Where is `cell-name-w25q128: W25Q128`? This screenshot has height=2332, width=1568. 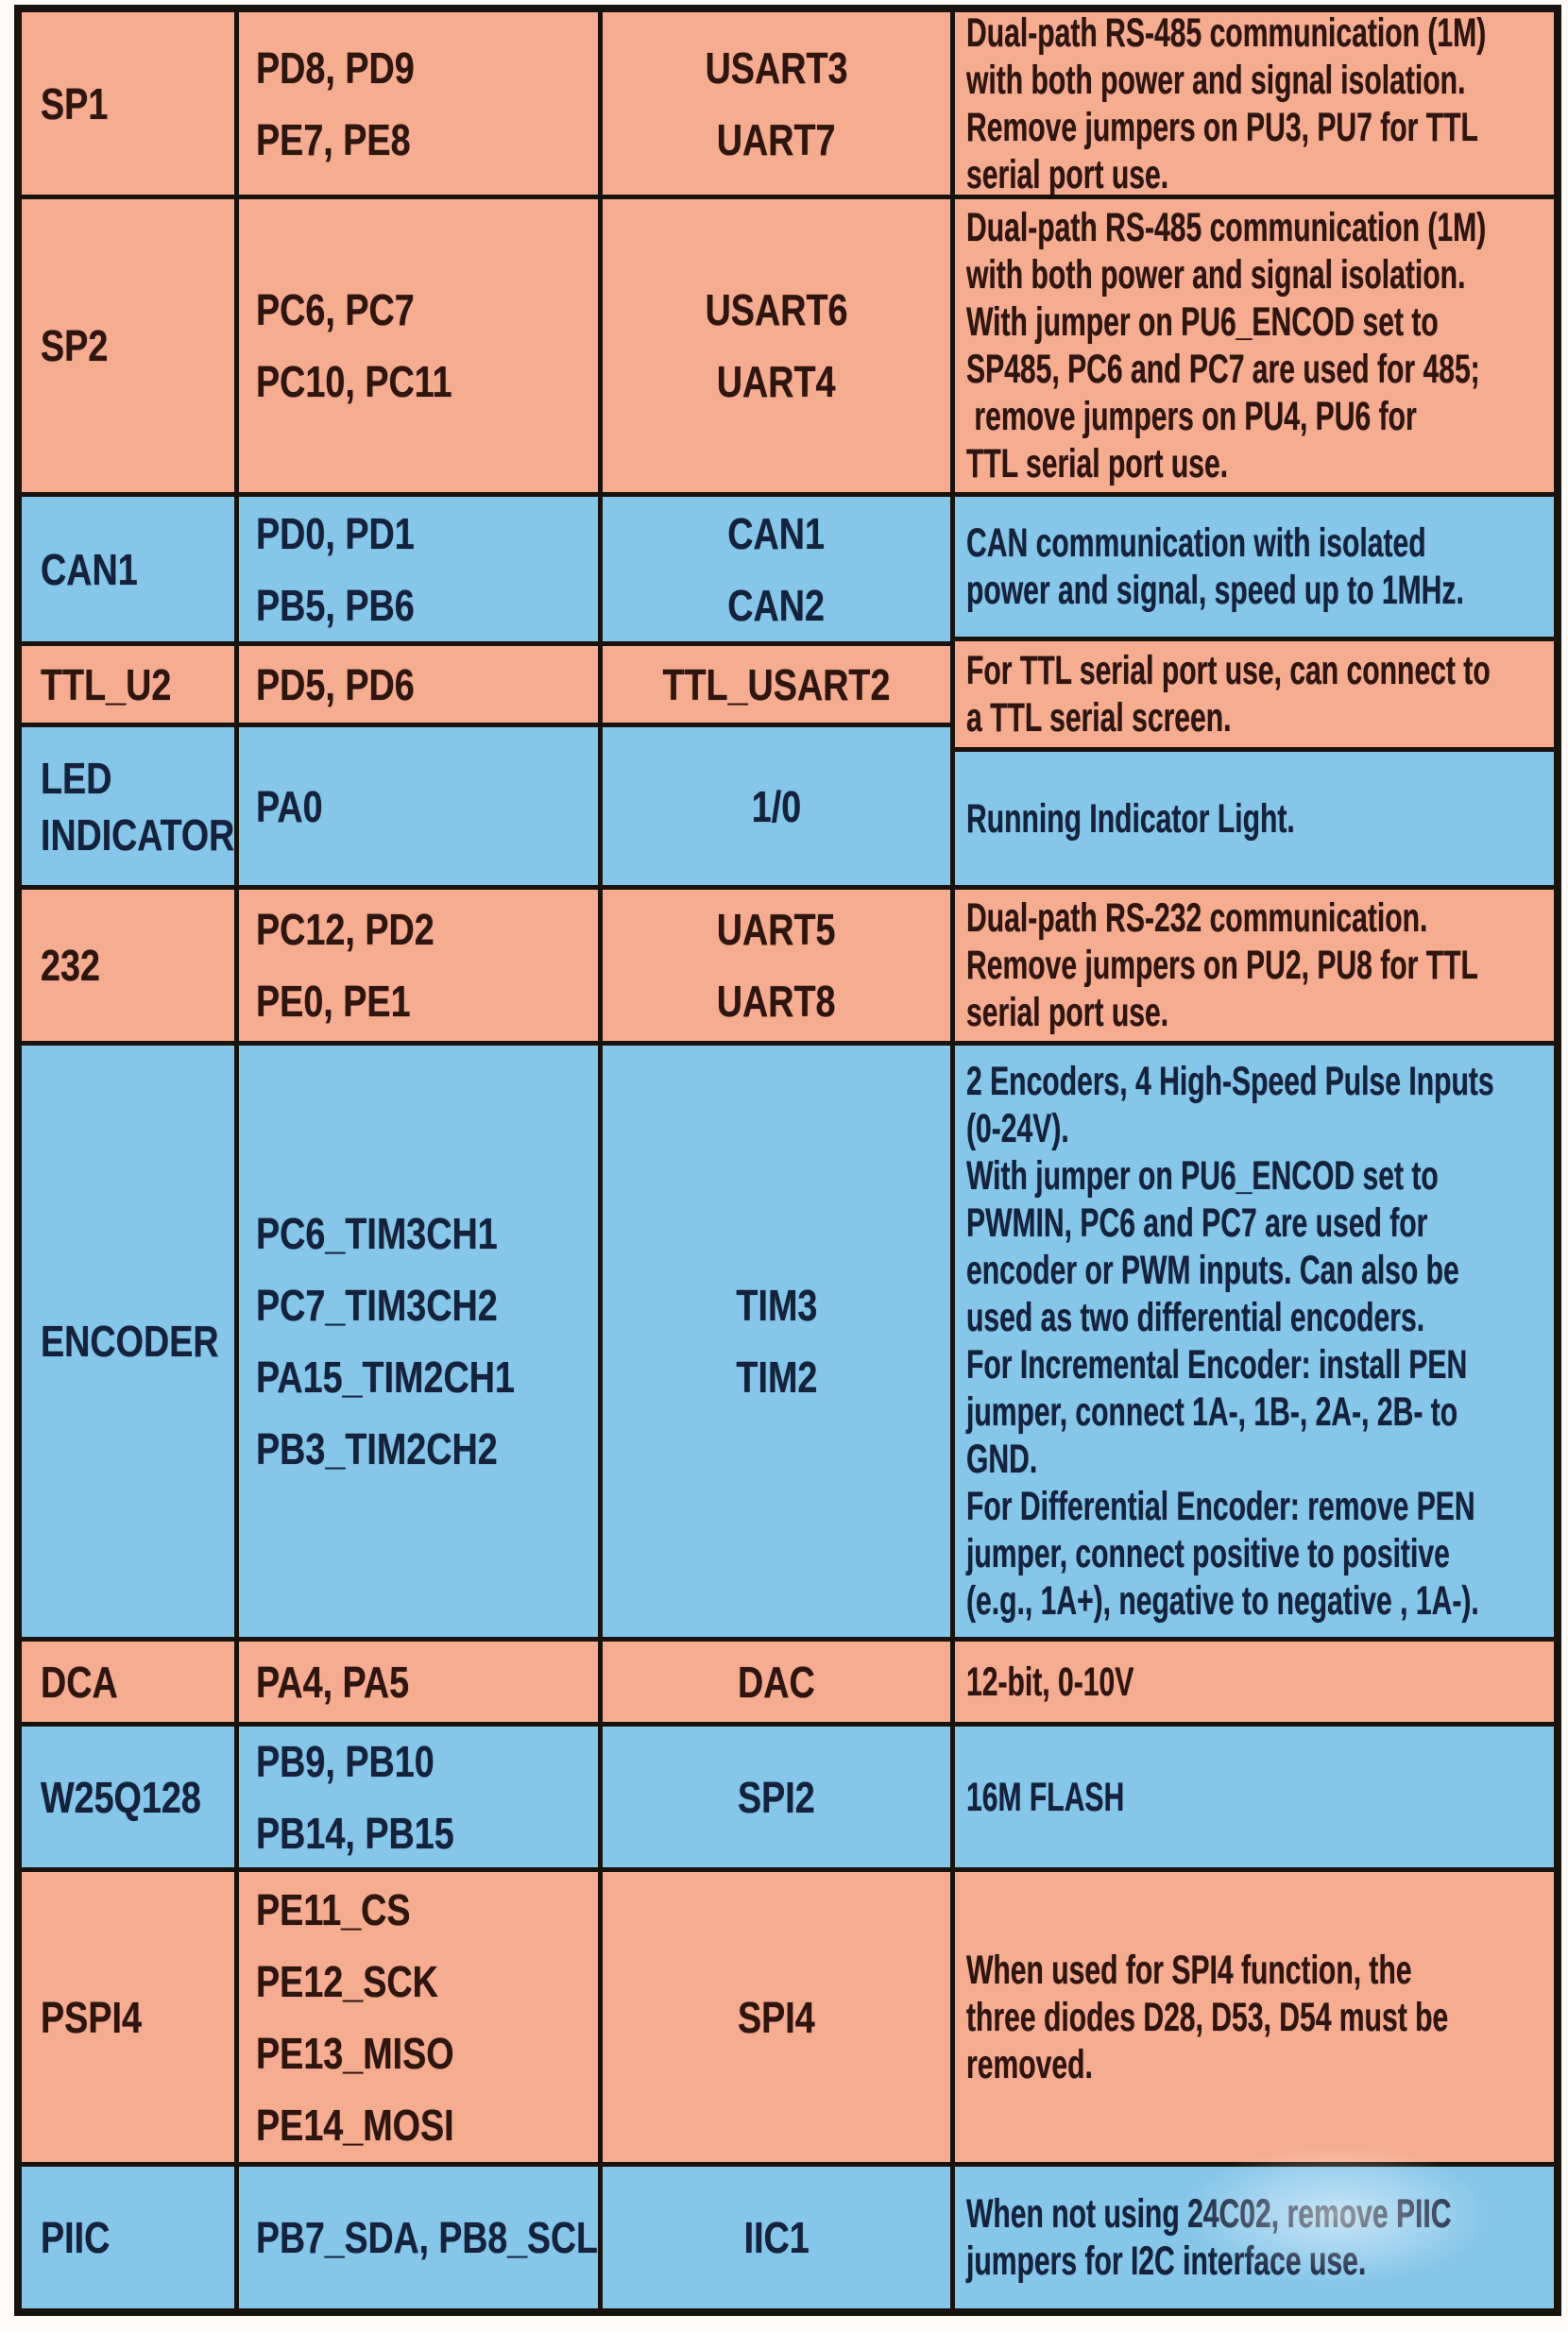 cell-name-w25q128: W25Q128 is located at coordinates (128, 1797).